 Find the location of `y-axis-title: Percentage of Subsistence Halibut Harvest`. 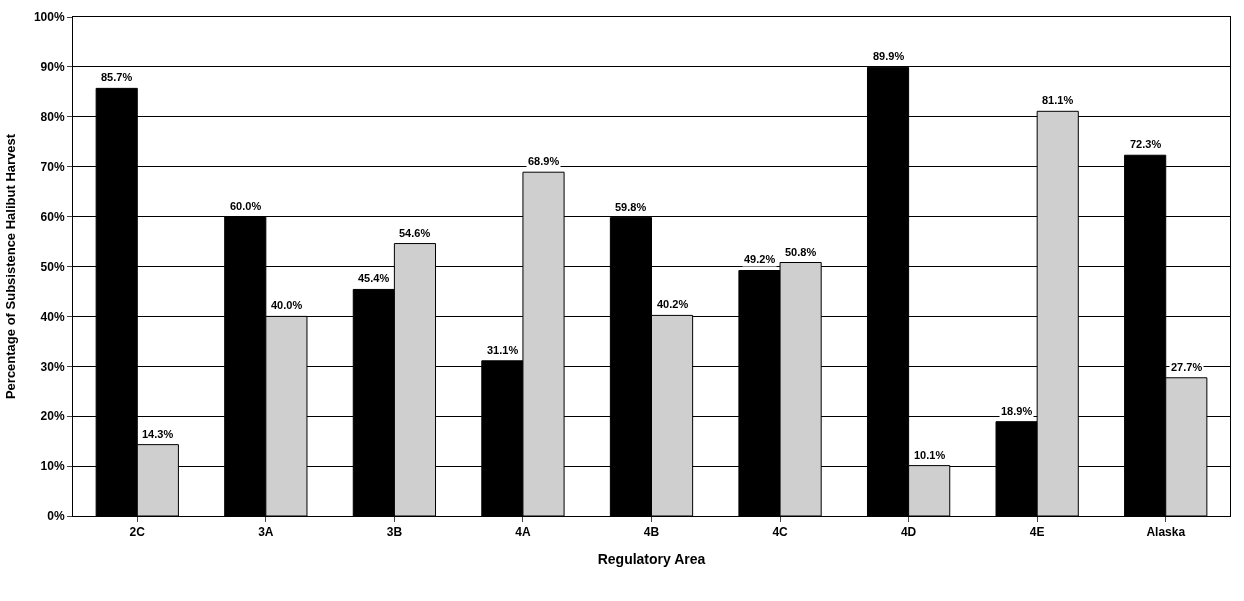

y-axis-title: Percentage of Subsistence Halibut Harvest is located at coordinates (10, 266).